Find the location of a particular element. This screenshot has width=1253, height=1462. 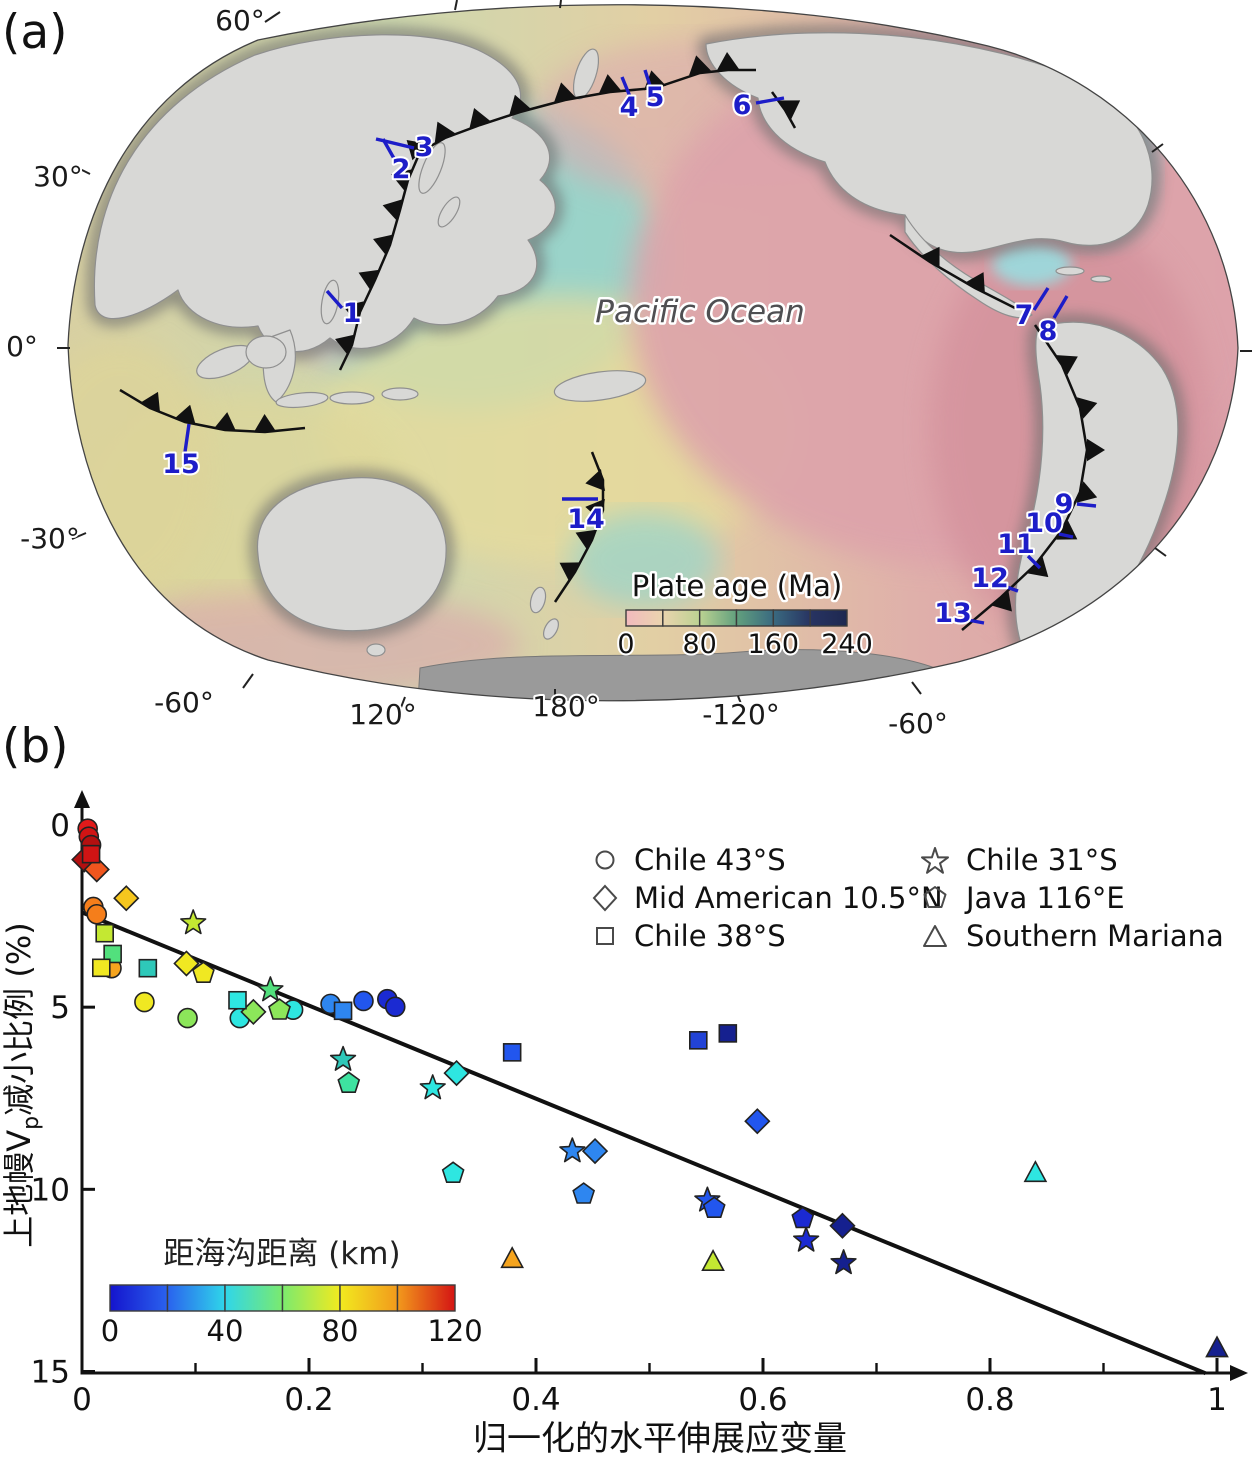

x-axis-title: 归一化的水平伸展应变量 is located at coordinates (660, 1439).